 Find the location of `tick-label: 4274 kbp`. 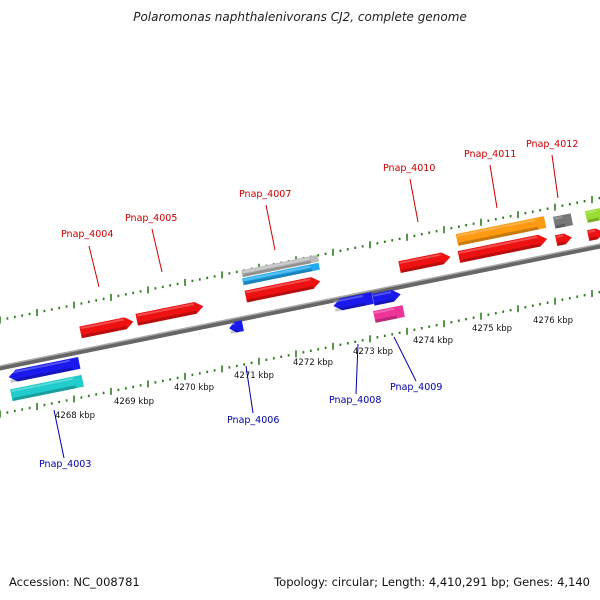

tick-label: 4274 kbp is located at coordinates (433, 341).